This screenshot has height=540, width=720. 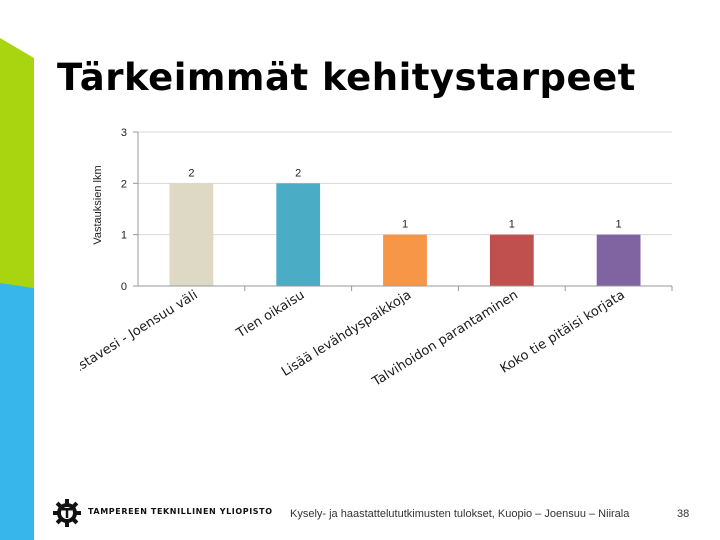 I want to click on y-tick-label: 2, so click(x=124, y=184).